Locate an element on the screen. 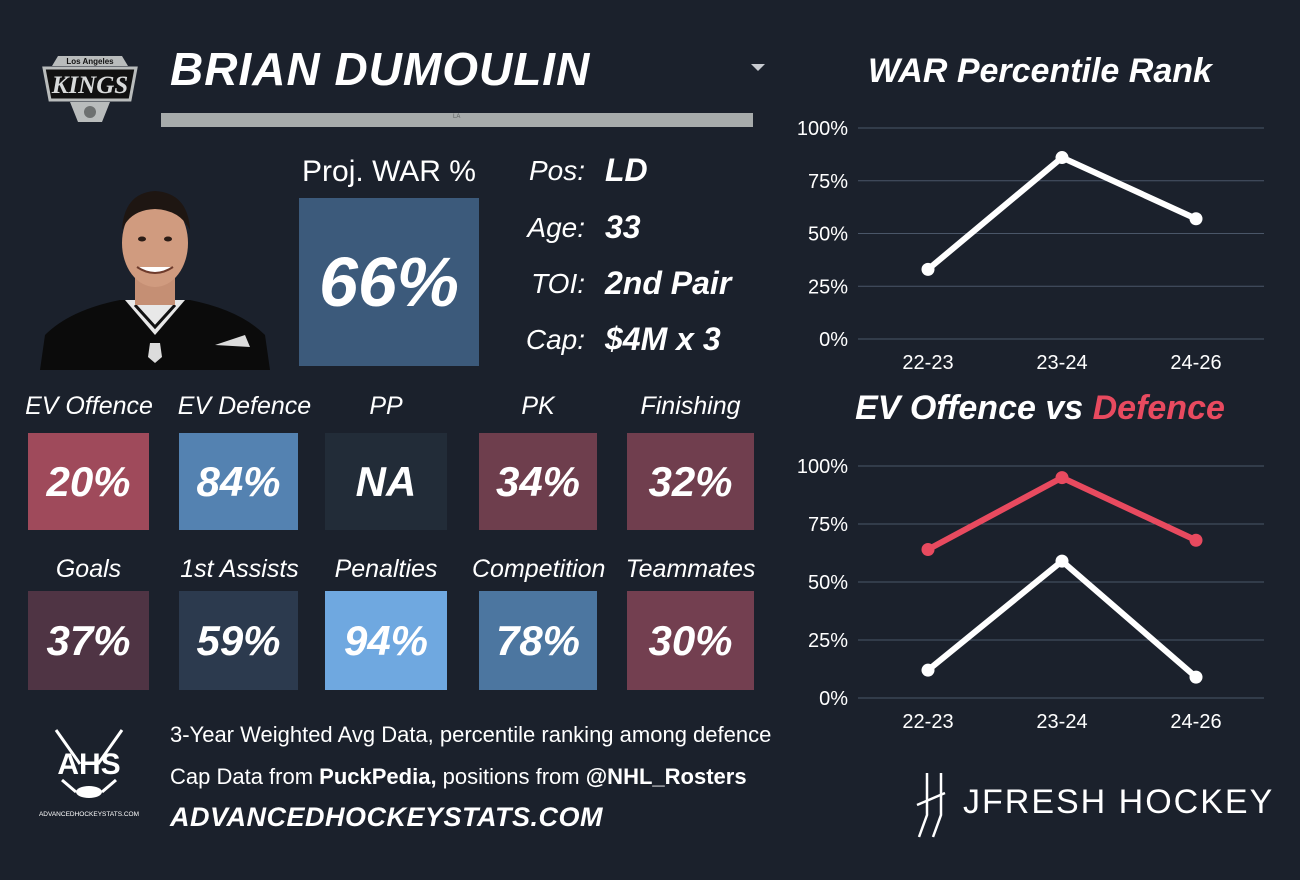 The image size is (1300, 880). stat-box-pp: NA is located at coordinates (386, 481).